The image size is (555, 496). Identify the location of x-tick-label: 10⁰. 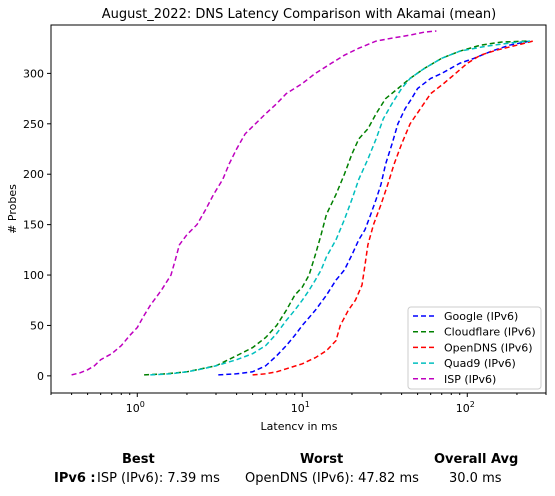
(135, 407).